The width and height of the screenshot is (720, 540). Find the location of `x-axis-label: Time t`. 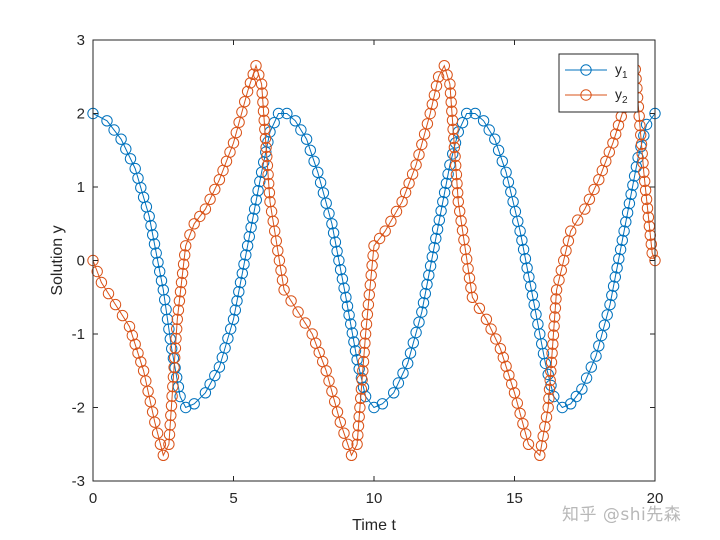

x-axis-label: Time t is located at coordinates (374, 525).